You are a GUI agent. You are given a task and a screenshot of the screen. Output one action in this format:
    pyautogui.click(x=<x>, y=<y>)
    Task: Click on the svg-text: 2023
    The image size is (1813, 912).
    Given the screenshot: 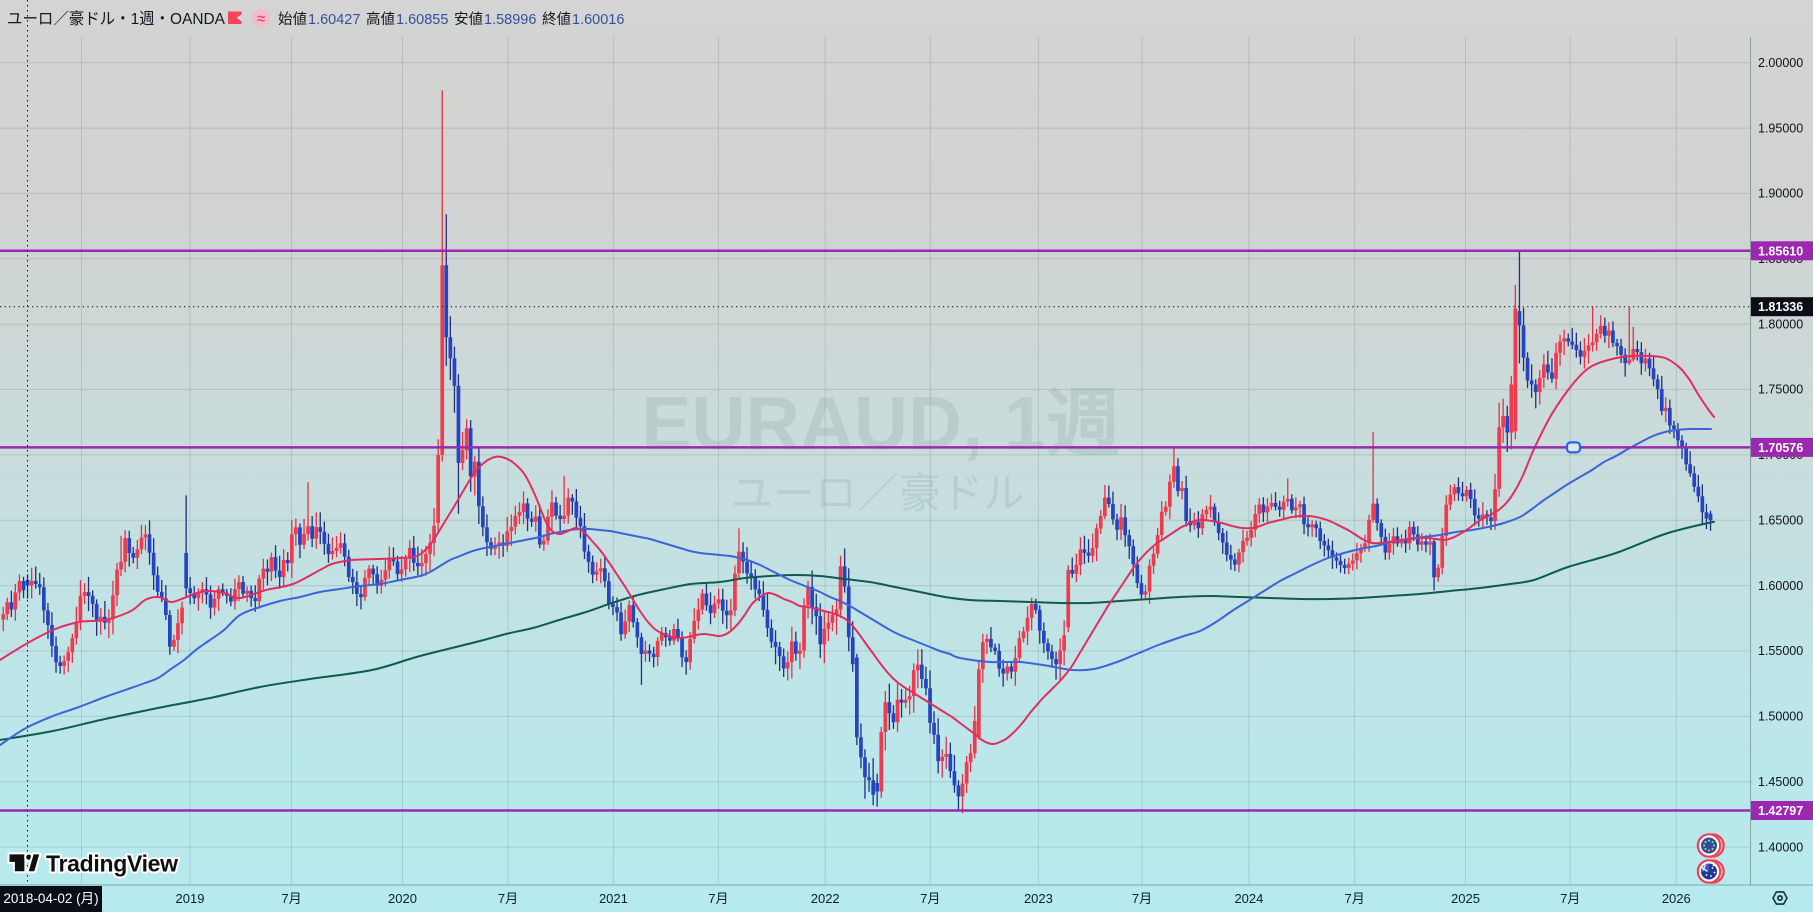 What is the action you would take?
    pyautogui.click(x=1038, y=898)
    